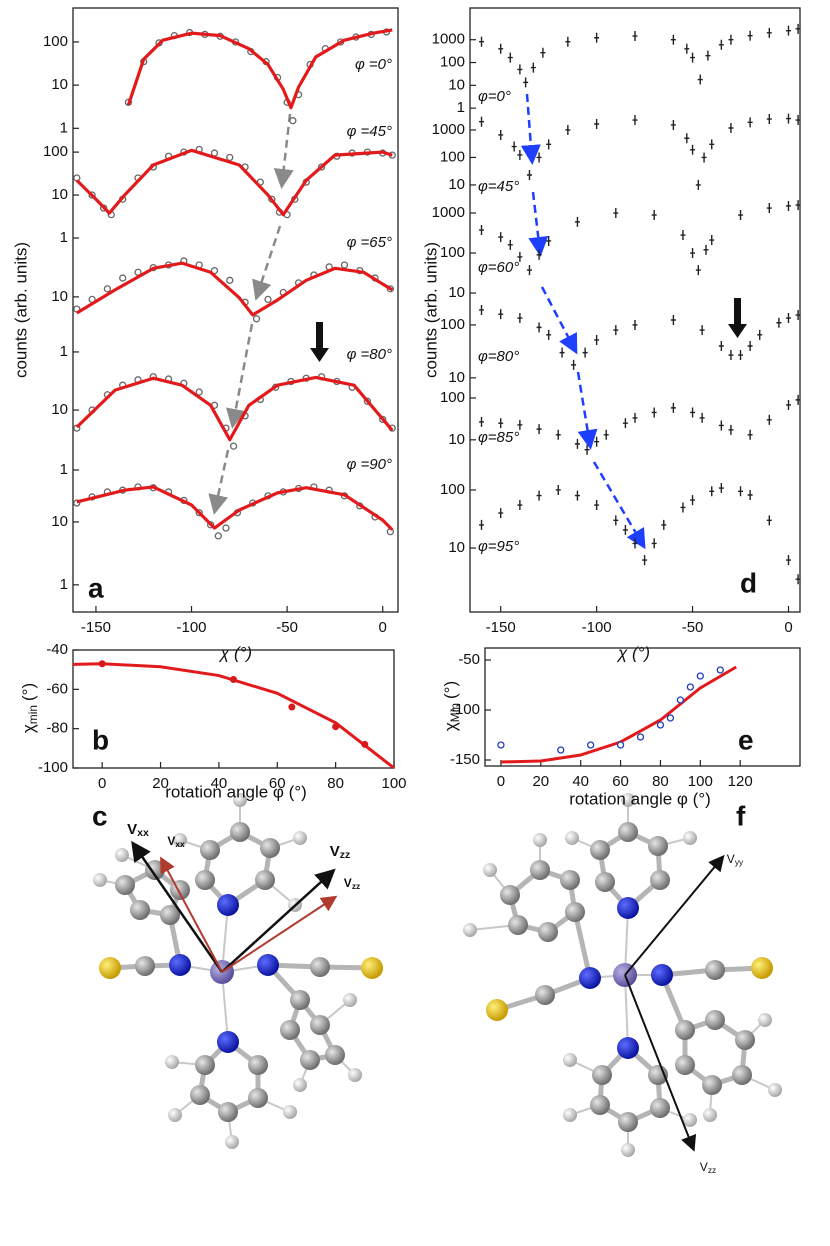 The image size is (830, 1246). Describe the element at coordinates (620, 781) in the screenshot. I see `x-tick-label: 60` at that location.